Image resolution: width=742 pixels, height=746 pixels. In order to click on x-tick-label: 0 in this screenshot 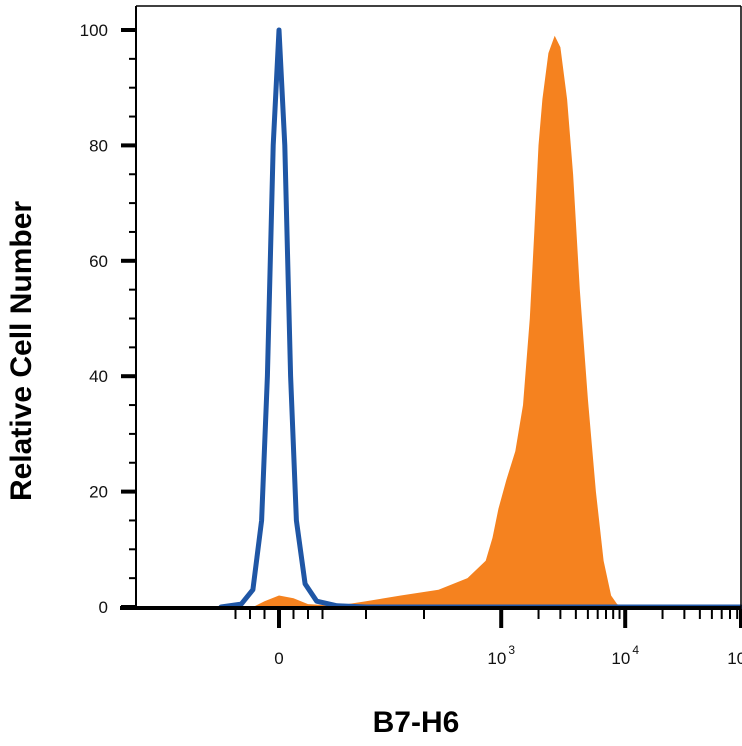, I will do `click(278, 658)`.